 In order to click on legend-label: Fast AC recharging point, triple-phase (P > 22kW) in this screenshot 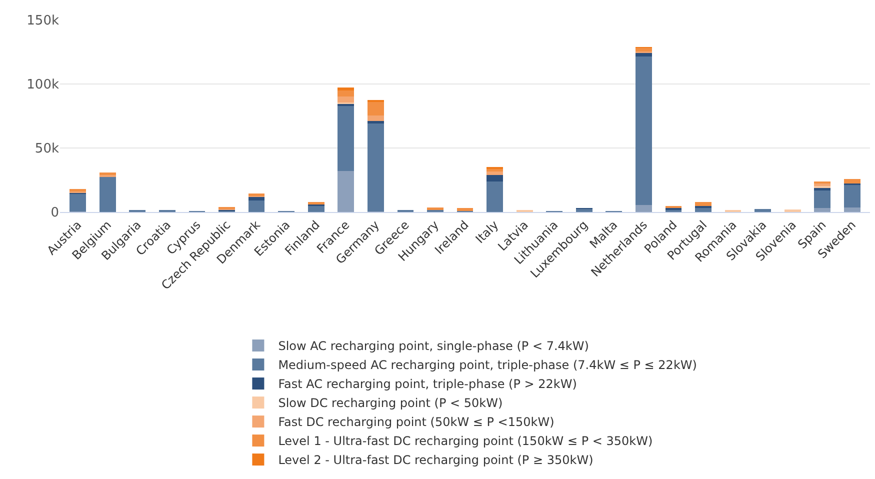, I will do `click(427, 384)`.